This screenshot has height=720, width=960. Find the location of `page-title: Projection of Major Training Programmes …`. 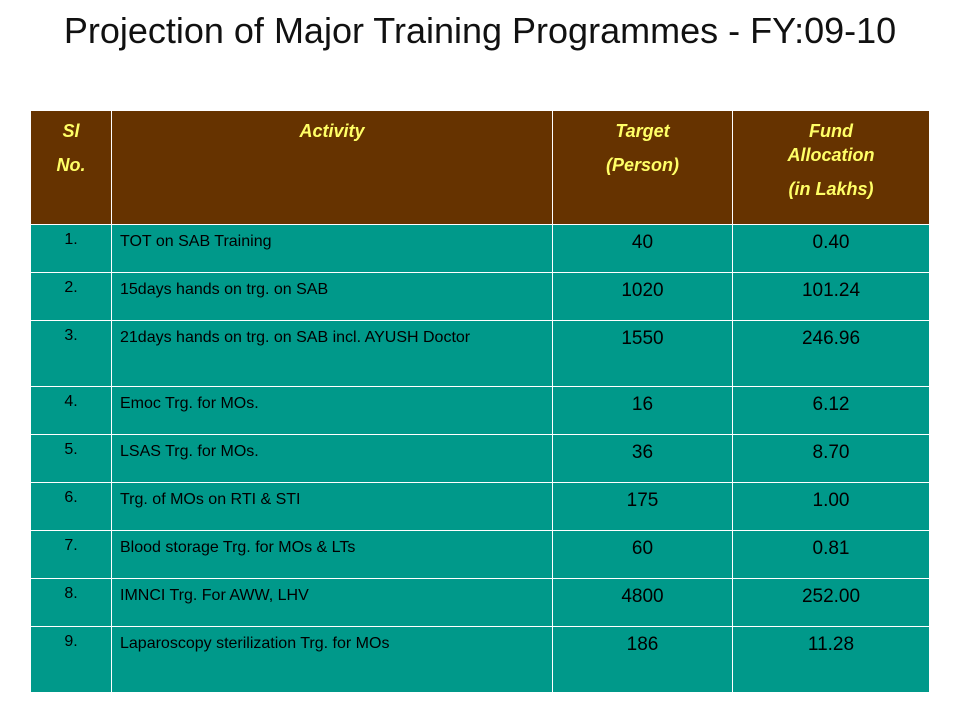

page-title: Projection of Major Training Programmes … is located at coordinates (480, 30).